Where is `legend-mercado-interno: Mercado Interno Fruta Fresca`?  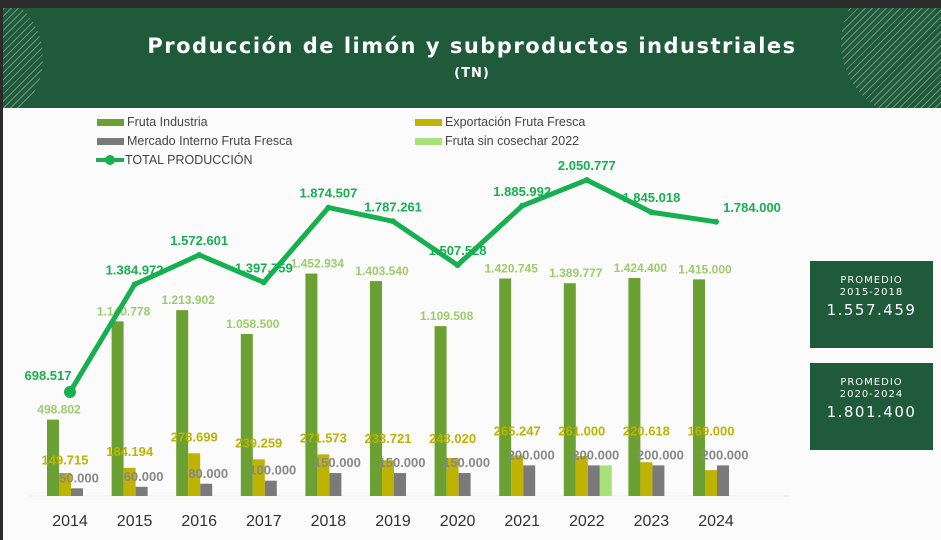
legend-mercado-interno: Mercado Interno Fruta Fresca is located at coordinates (194, 141).